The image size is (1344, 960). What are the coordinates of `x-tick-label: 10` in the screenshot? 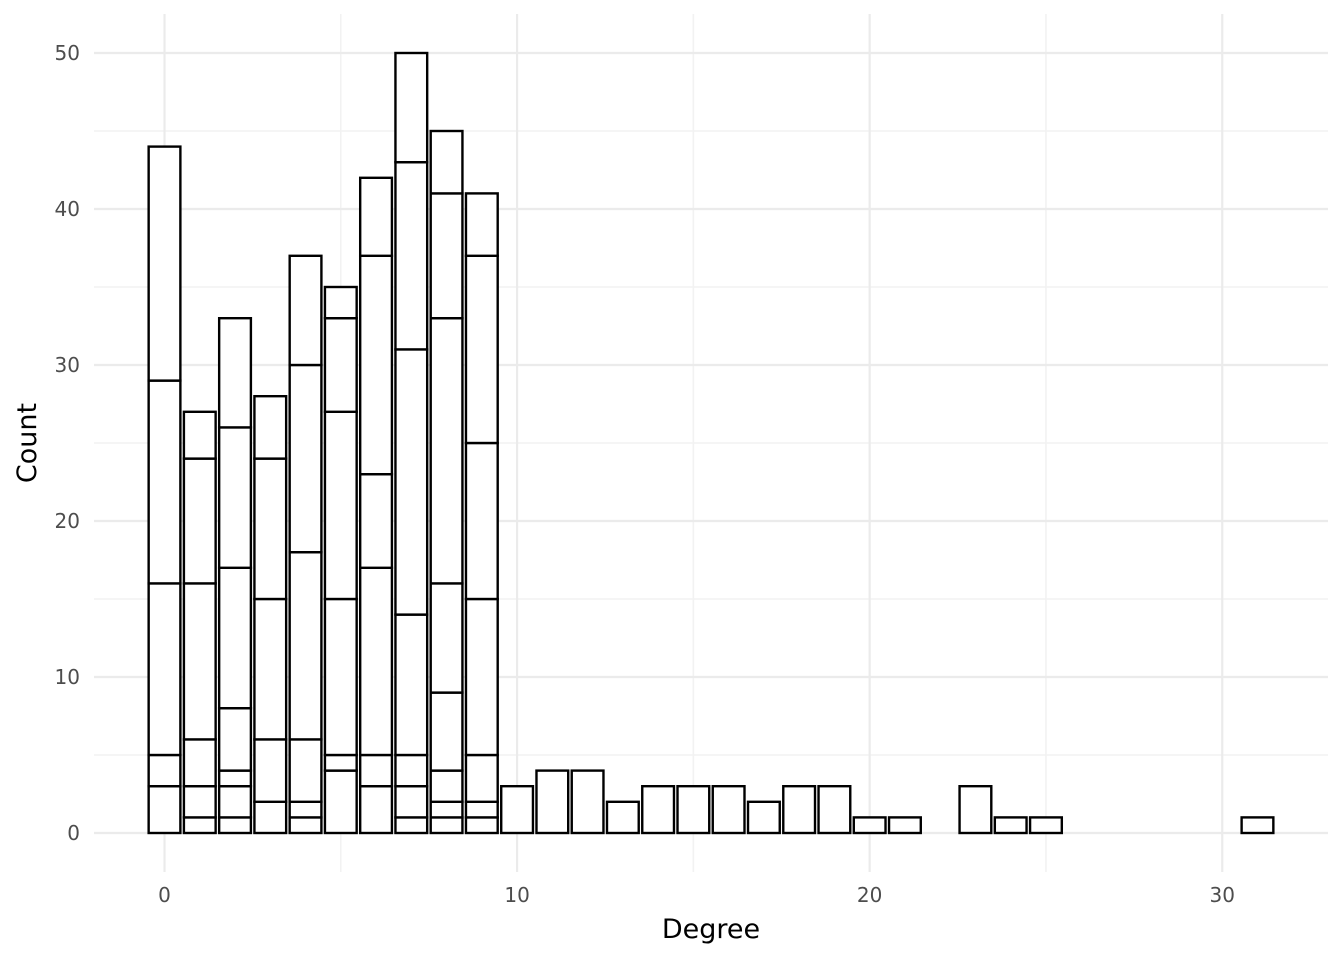 It's located at (516, 895).